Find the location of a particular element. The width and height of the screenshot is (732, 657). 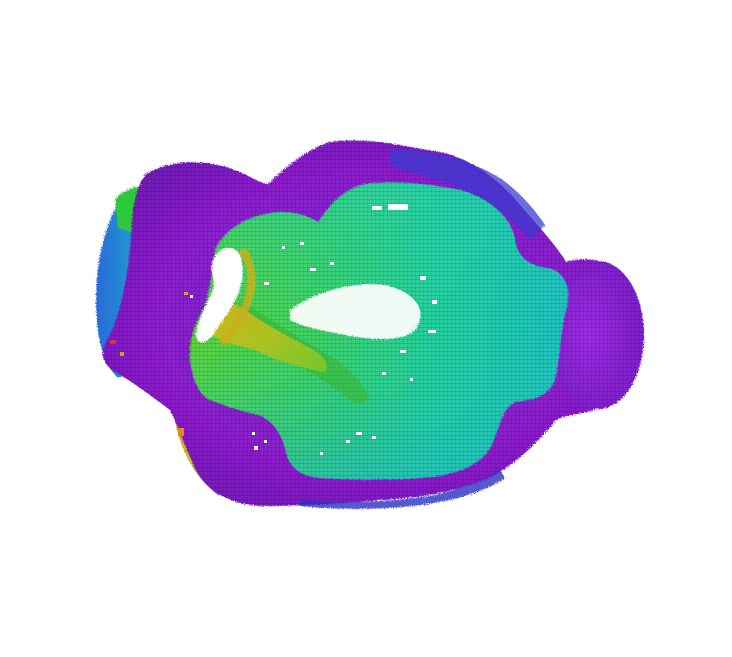

top-rim-blue is located at coordinates (467, 194).